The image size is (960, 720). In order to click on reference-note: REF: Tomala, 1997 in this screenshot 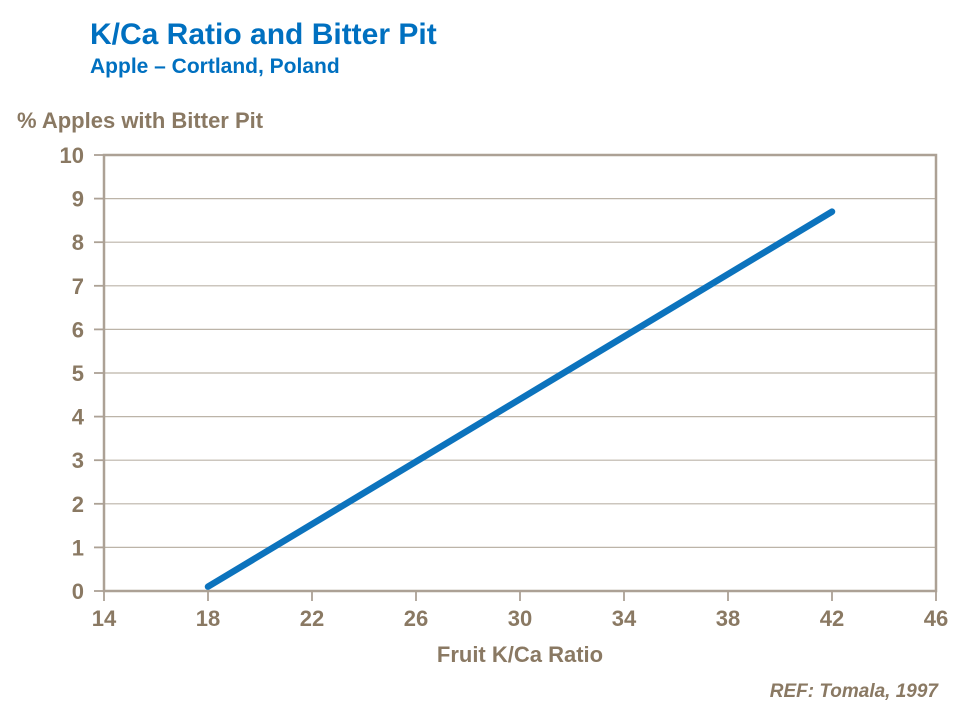, I will do `click(853, 691)`.